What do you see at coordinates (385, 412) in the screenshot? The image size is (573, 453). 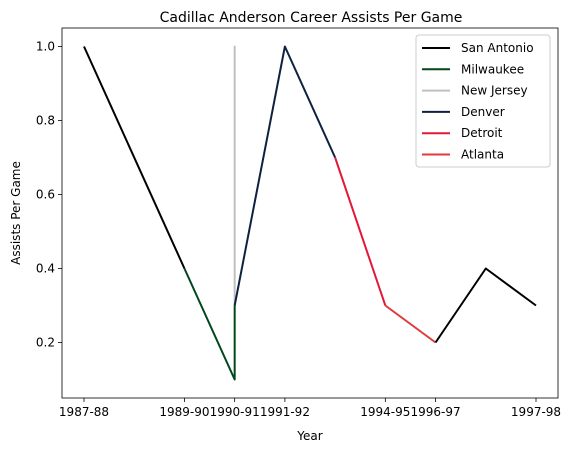 I see `x-tick-label: 1994-95` at bounding box center [385, 412].